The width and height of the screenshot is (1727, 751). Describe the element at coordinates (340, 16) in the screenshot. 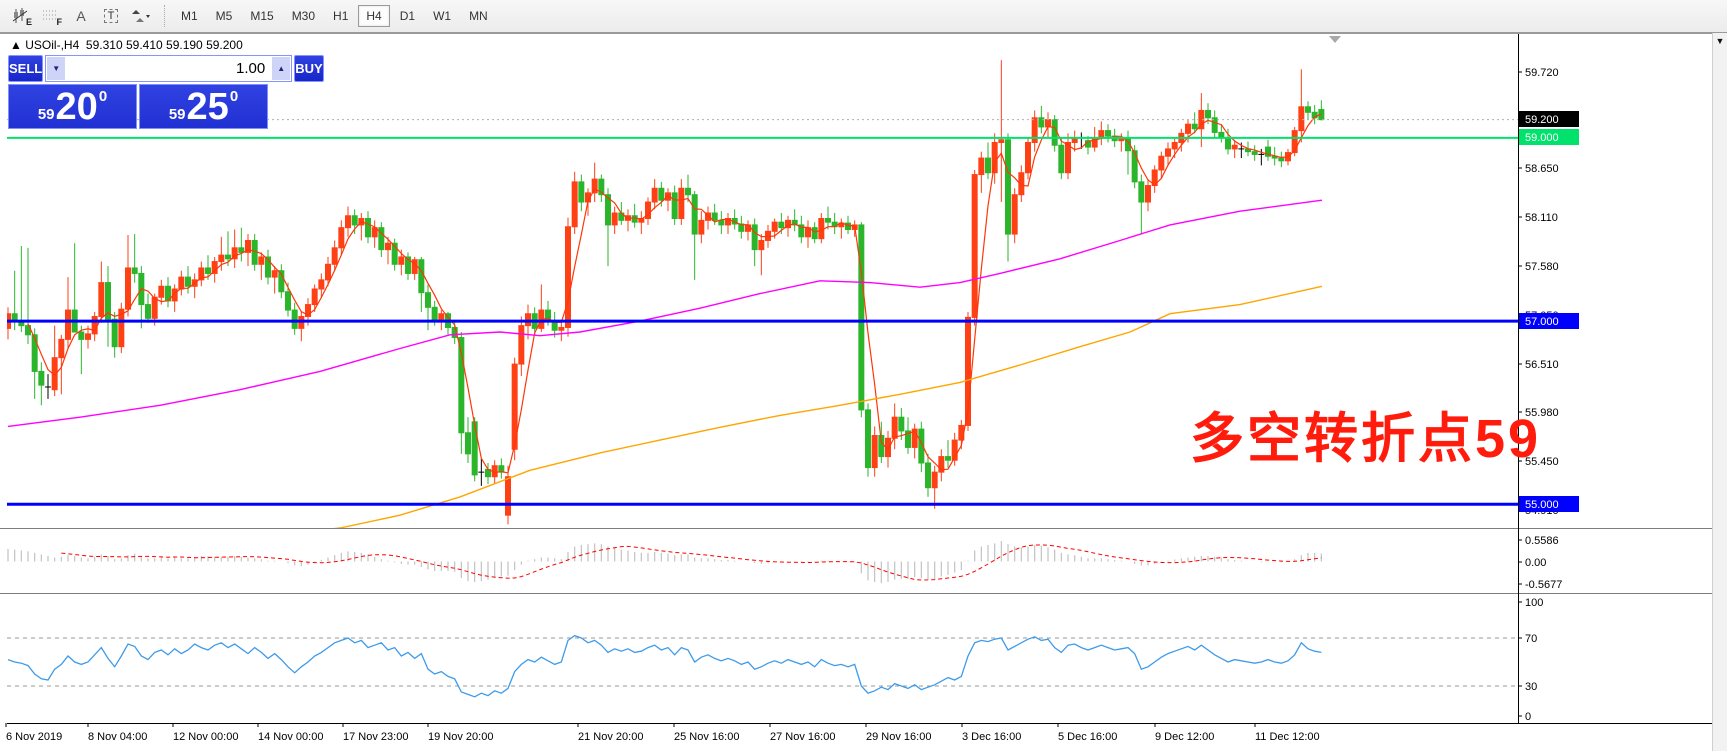

I see `timeframe-h1: H1` at that location.